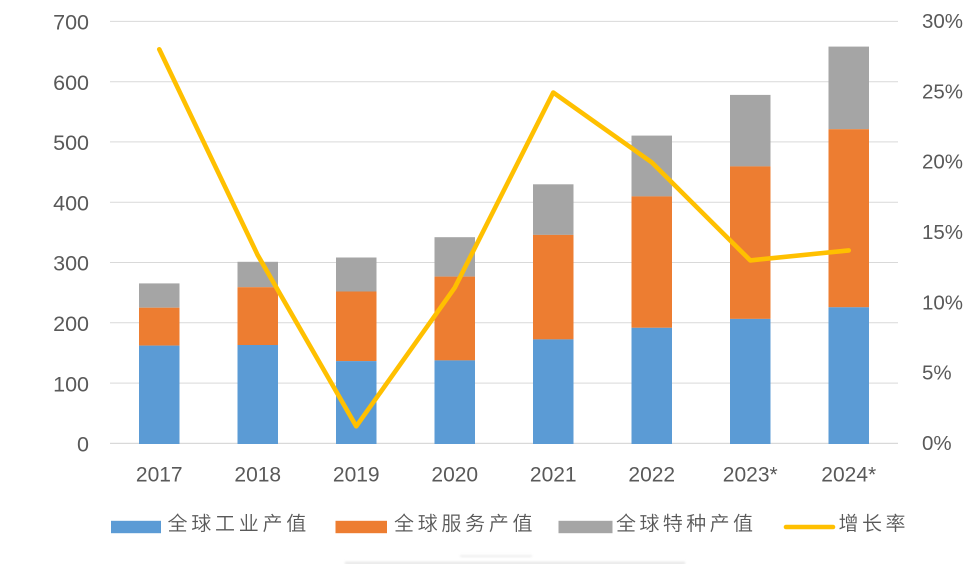  I want to click on svg-text: 0%, so click(937, 443).